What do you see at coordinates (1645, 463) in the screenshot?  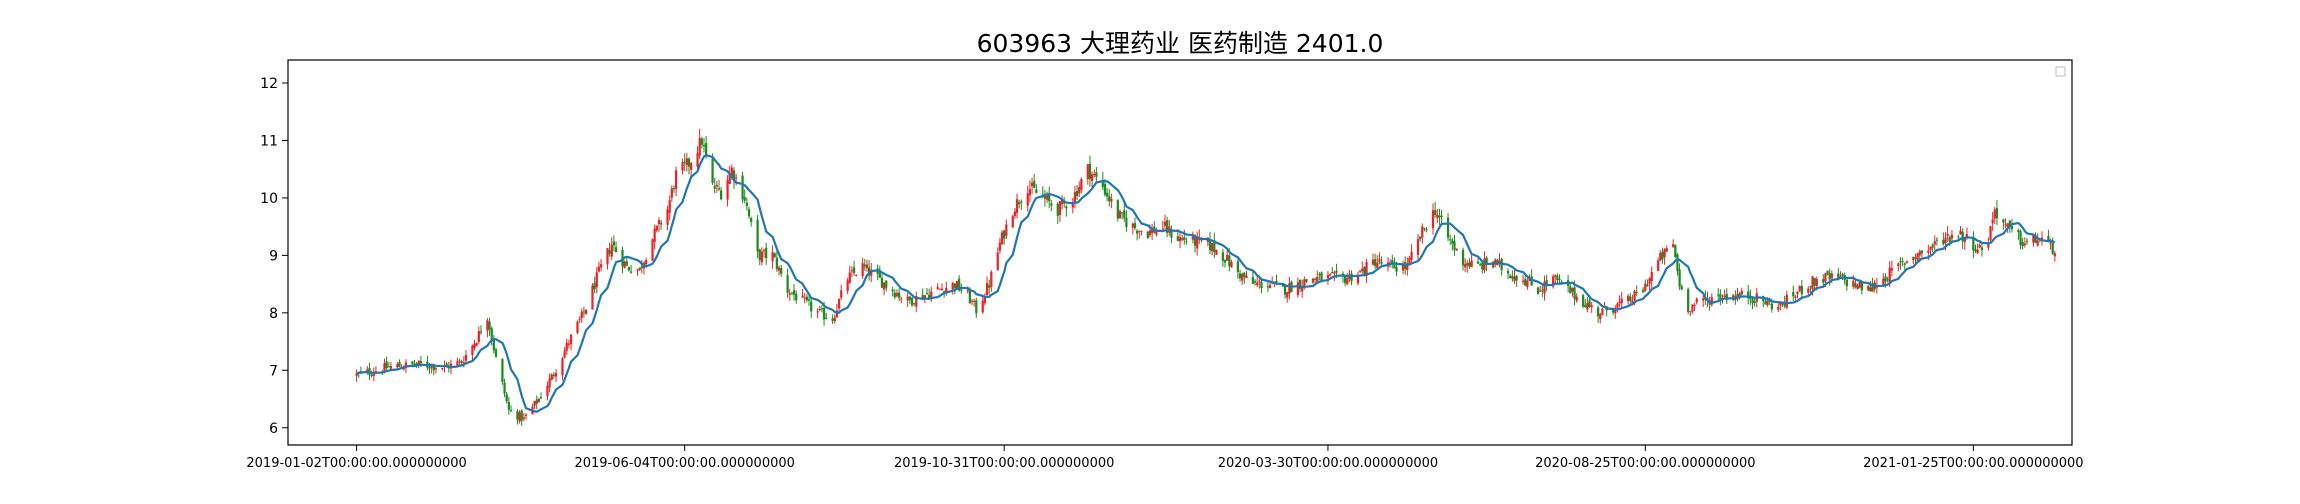 I see `x-tick-label: 2020-08-25T00:00:00.000000000` at bounding box center [1645, 463].